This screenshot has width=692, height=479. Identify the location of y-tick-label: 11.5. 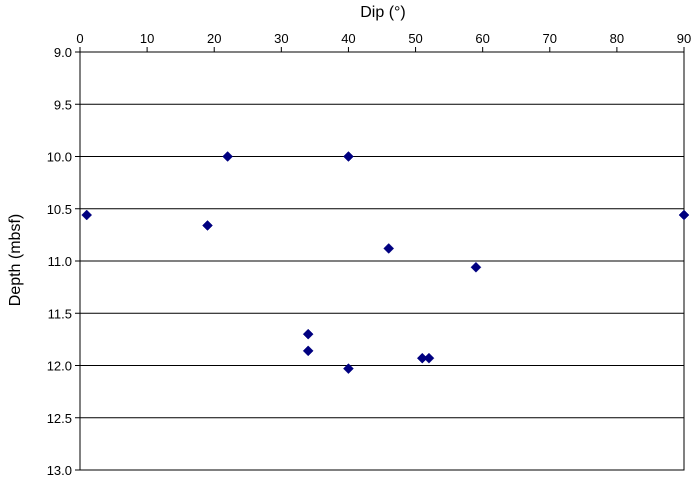
(60, 313).